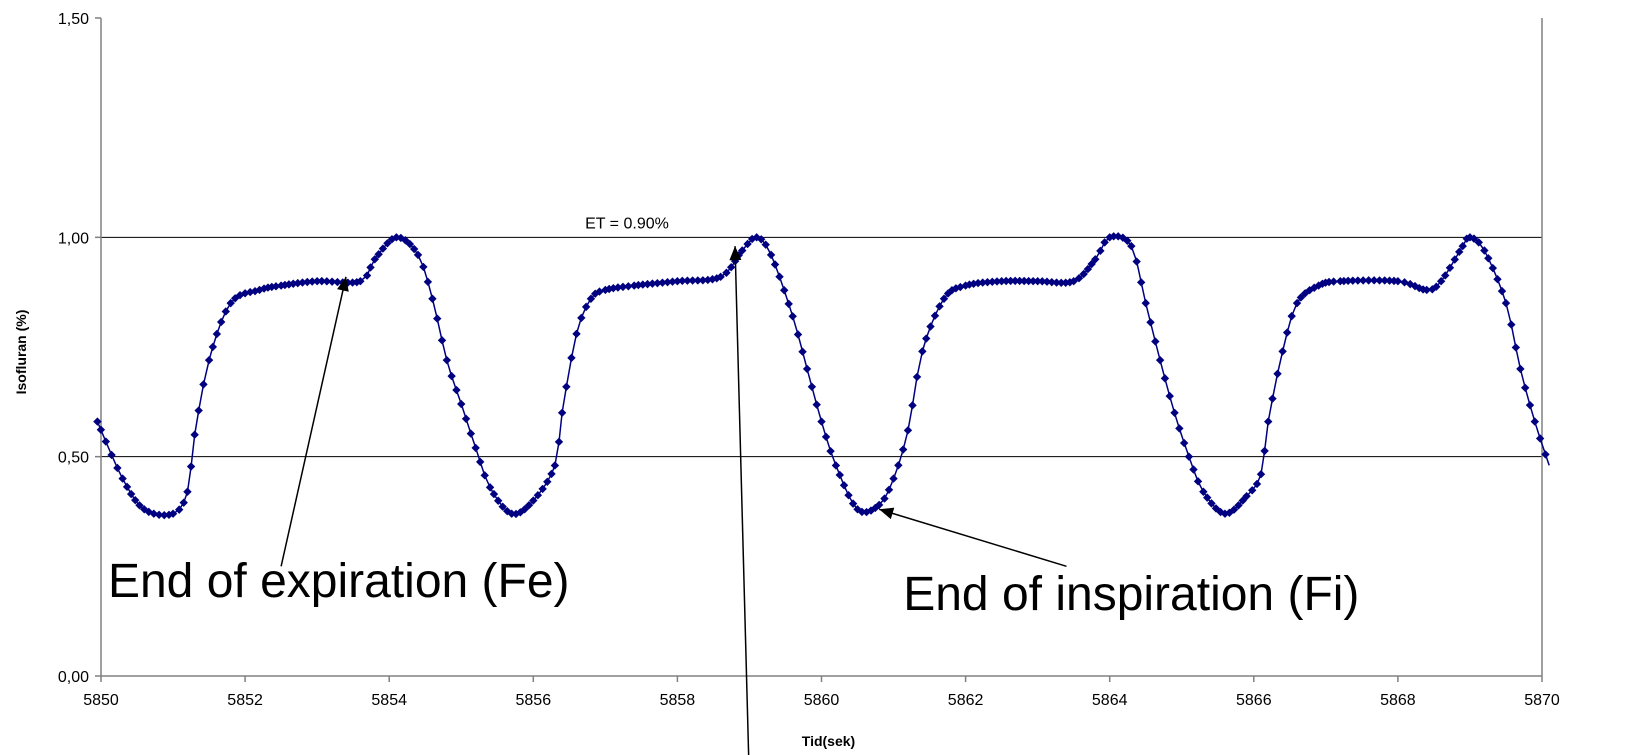 The height and width of the screenshot is (755, 1636). Describe the element at coordinates (389, 700) in the screenshot. I see `x-tick-label-2: 5854` at that location.